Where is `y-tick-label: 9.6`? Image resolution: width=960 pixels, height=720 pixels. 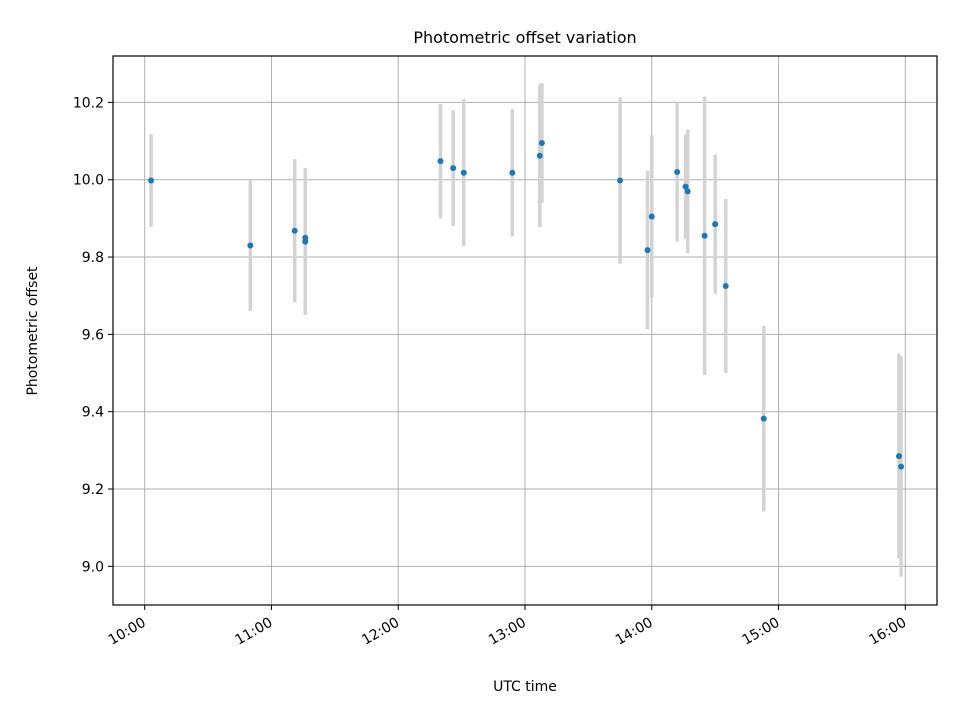
y-tick-label: 9.6 is located at coordinates (93, 335).